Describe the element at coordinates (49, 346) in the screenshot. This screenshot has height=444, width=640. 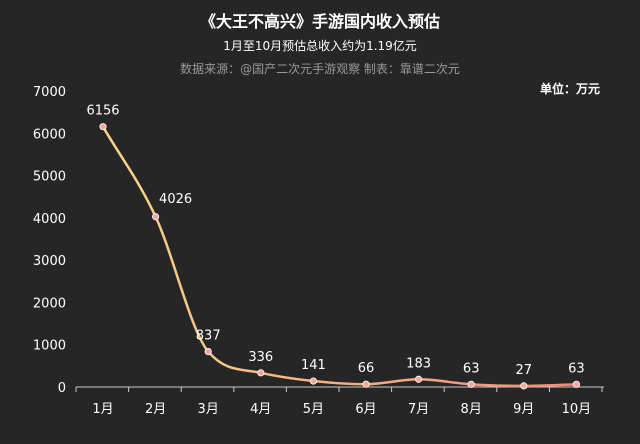
I see `y-tick-label: 1000` at that location.